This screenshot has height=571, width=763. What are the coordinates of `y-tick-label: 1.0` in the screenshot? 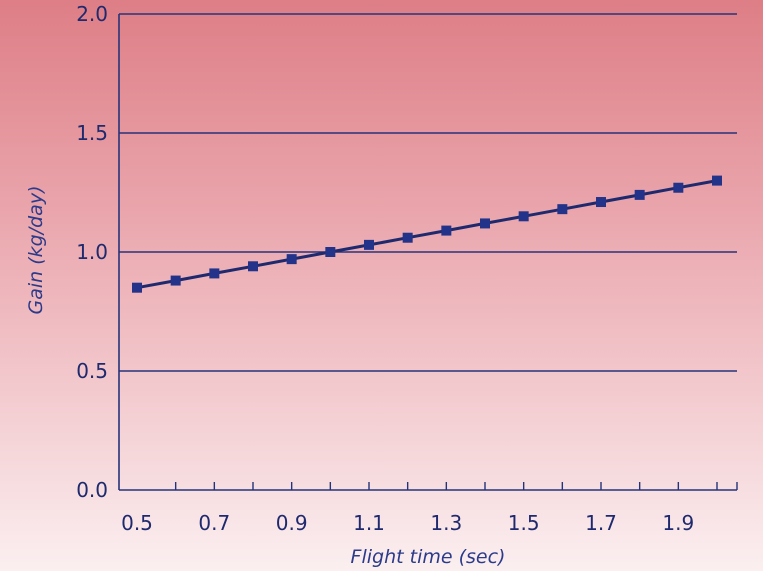 It's located at (92, 252).